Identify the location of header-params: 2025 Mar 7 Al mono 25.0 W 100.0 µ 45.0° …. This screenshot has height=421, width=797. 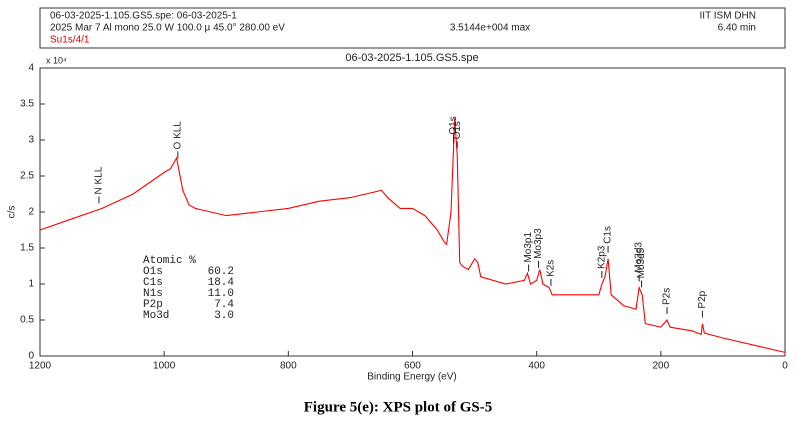
(167, 28).